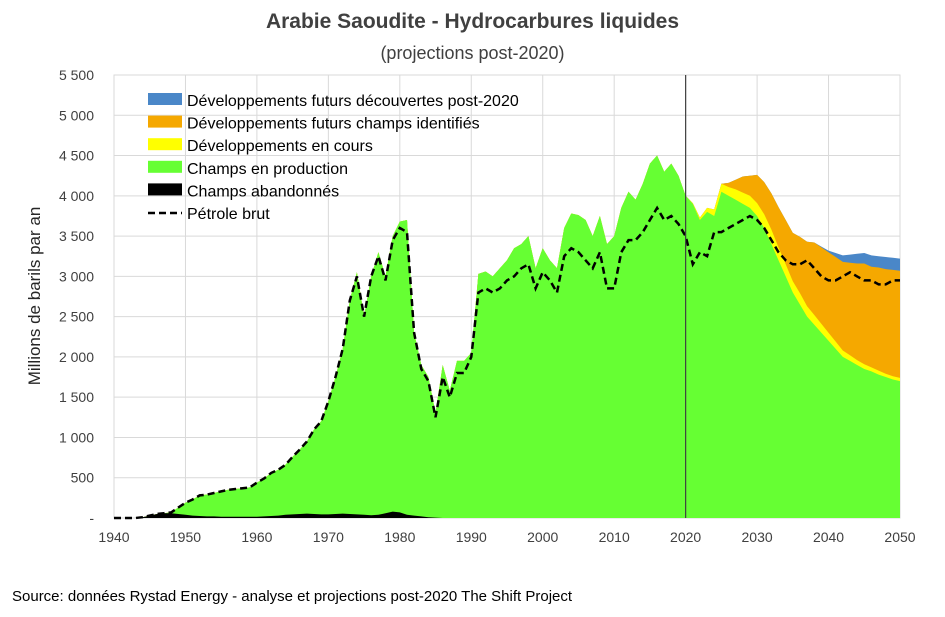 The height and width of the screenshot is (617, 945). Describe the element at coordinates (328, 537) in the screenshot. I see `x-tick-label: 1970` at that location.